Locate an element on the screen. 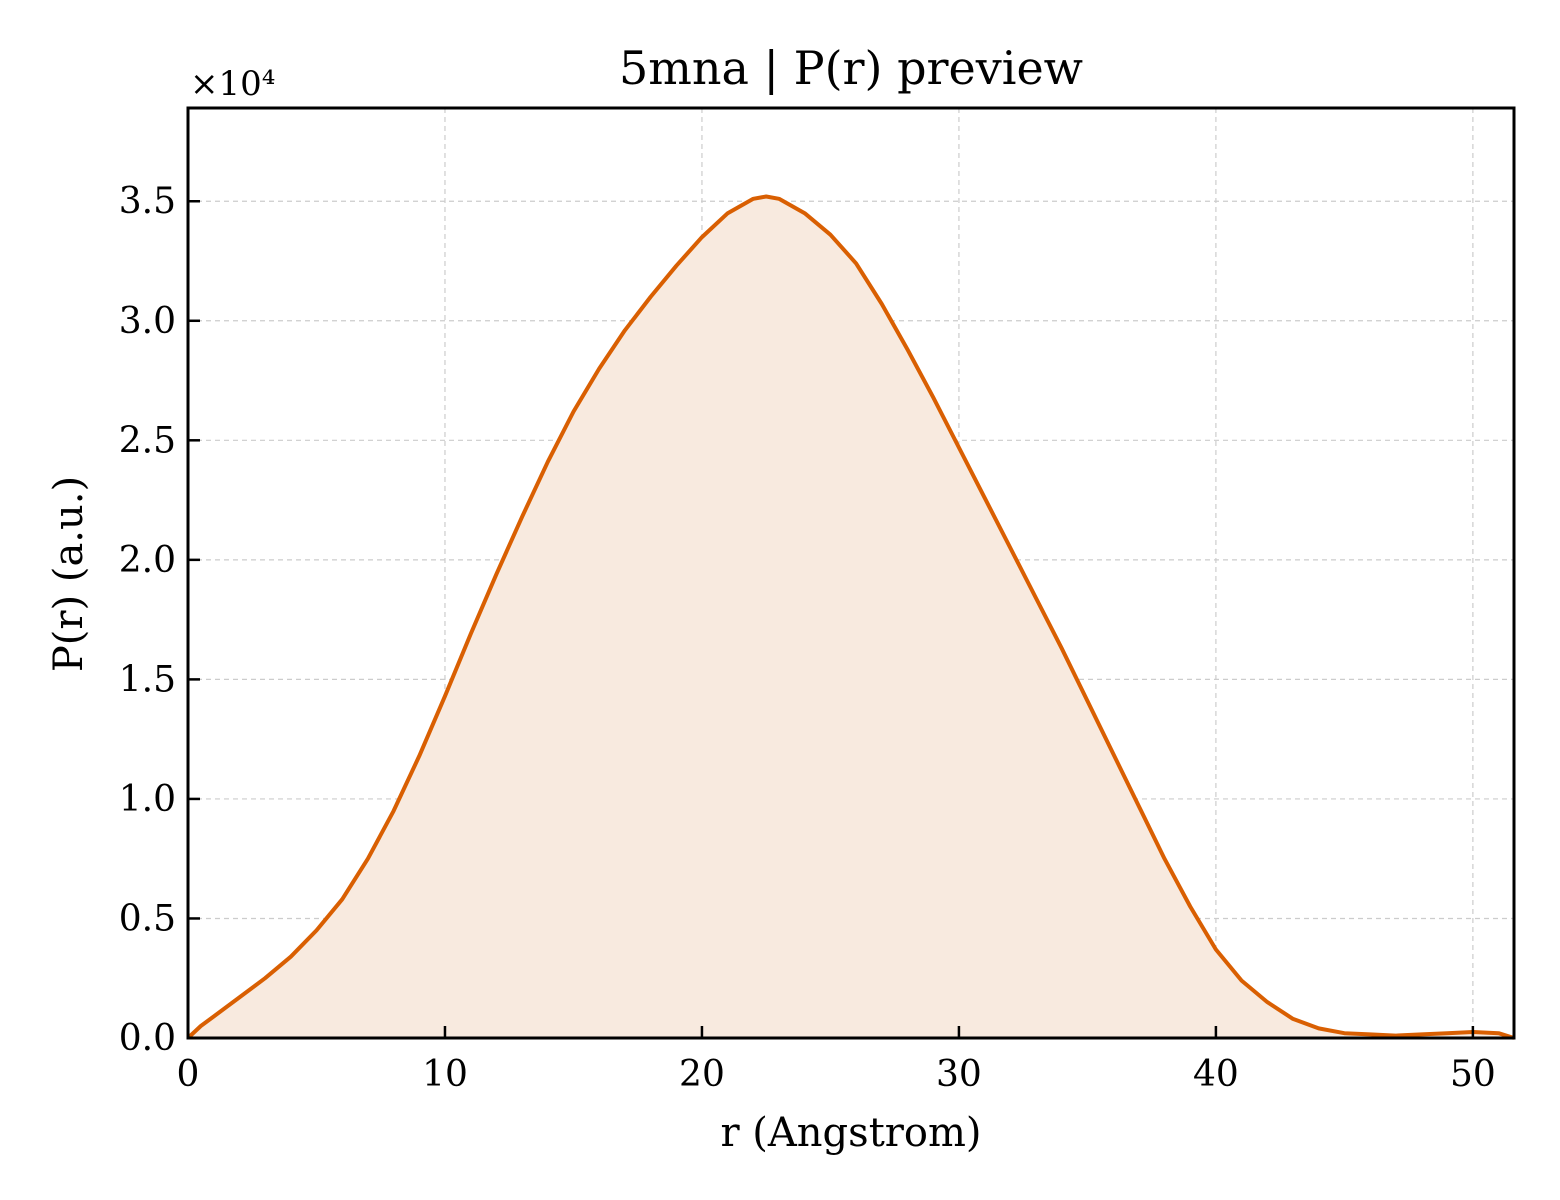  y-tick-label: 2.5 is located at coordinates (147, 440).